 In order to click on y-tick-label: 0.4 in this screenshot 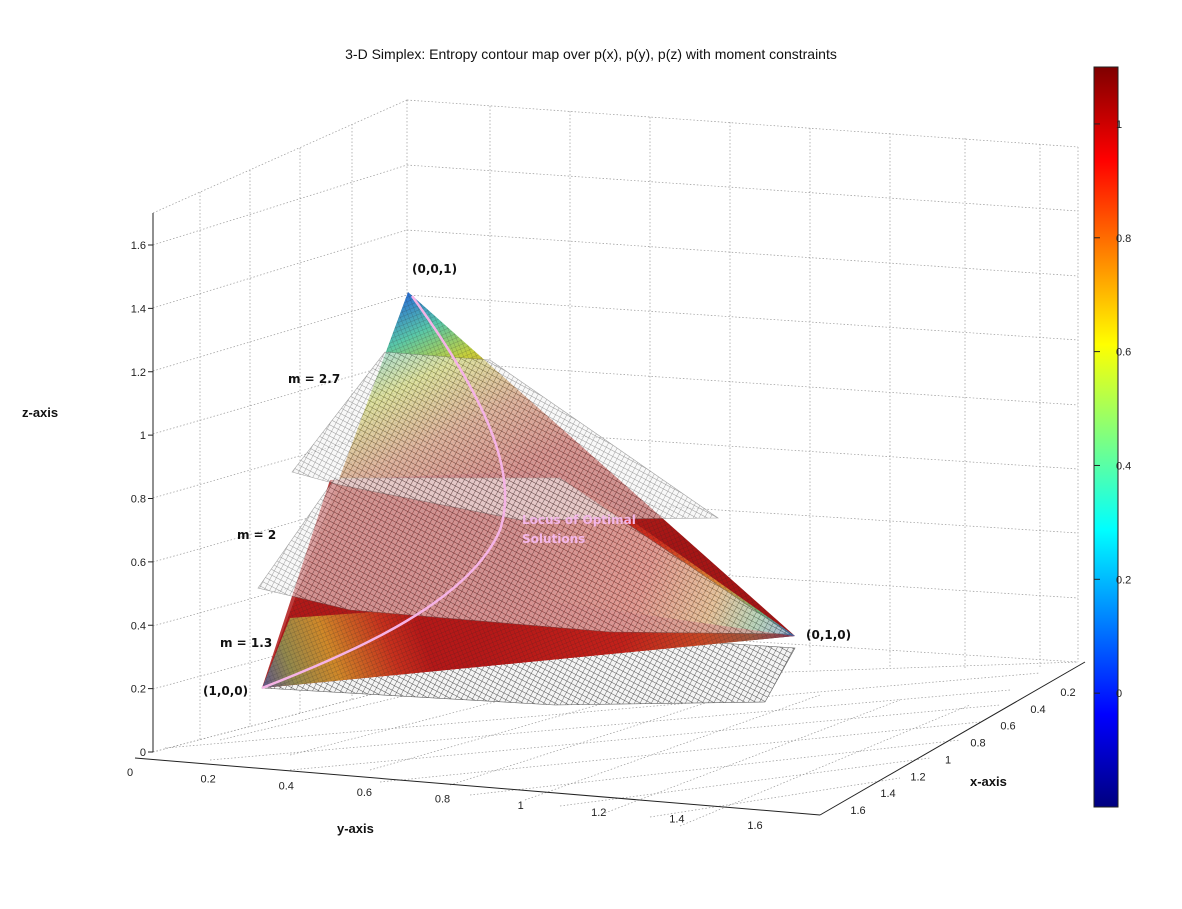, I will do `click(286, 786)`.